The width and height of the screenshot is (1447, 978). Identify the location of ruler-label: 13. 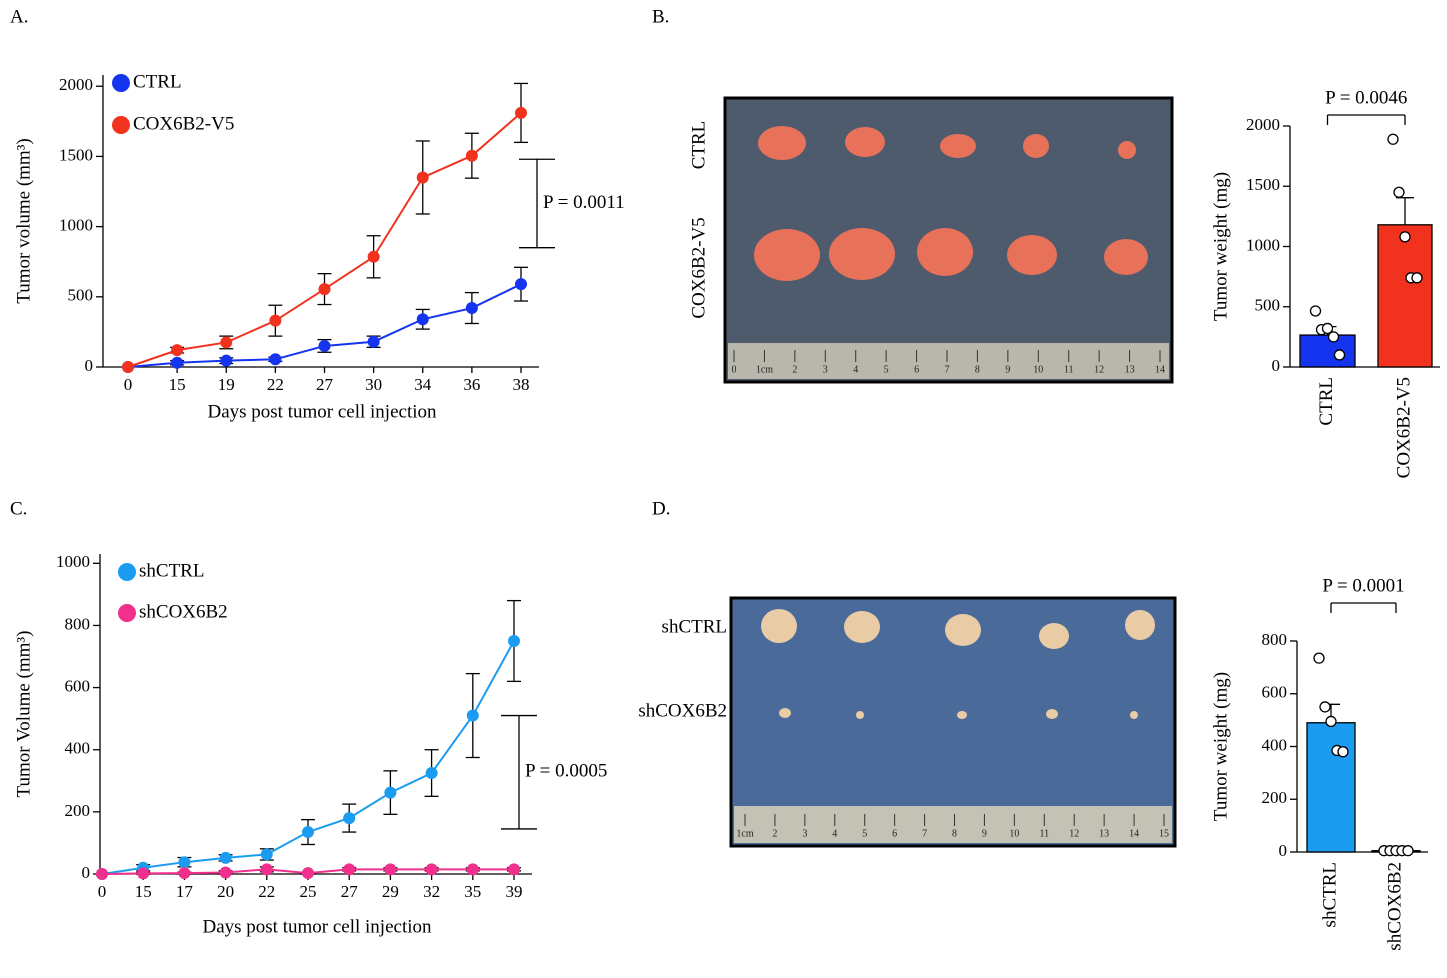
(1104, 833).